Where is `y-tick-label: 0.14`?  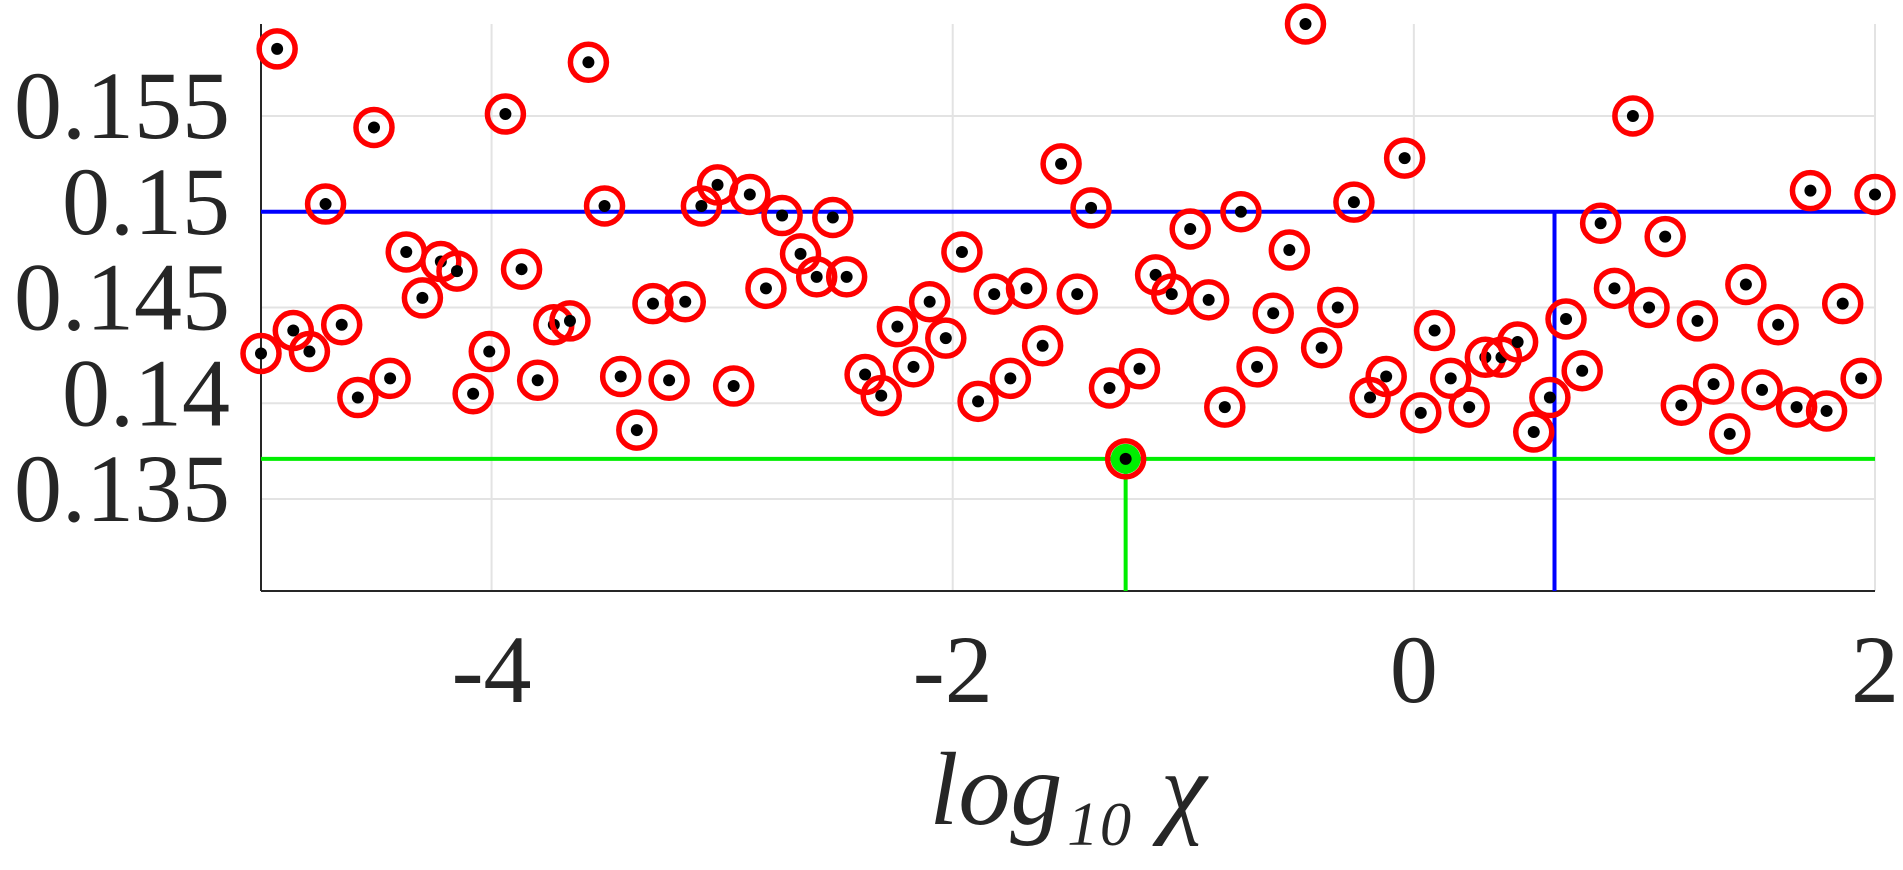
y-tick-label: 0.14 is located at coordinates (146, 392).